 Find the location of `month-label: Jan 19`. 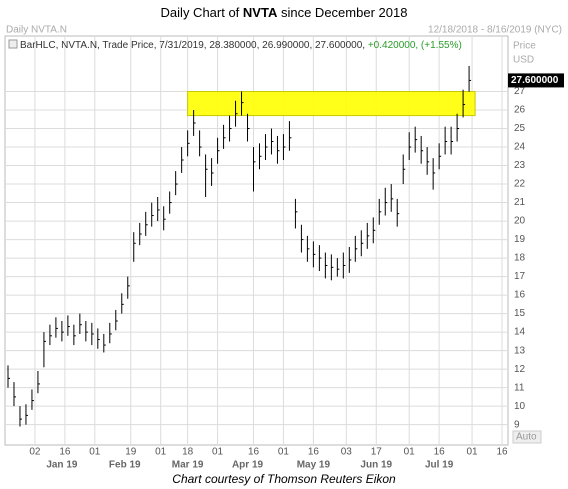

month-label: Jan 19 is located at coordinates (62, 465).